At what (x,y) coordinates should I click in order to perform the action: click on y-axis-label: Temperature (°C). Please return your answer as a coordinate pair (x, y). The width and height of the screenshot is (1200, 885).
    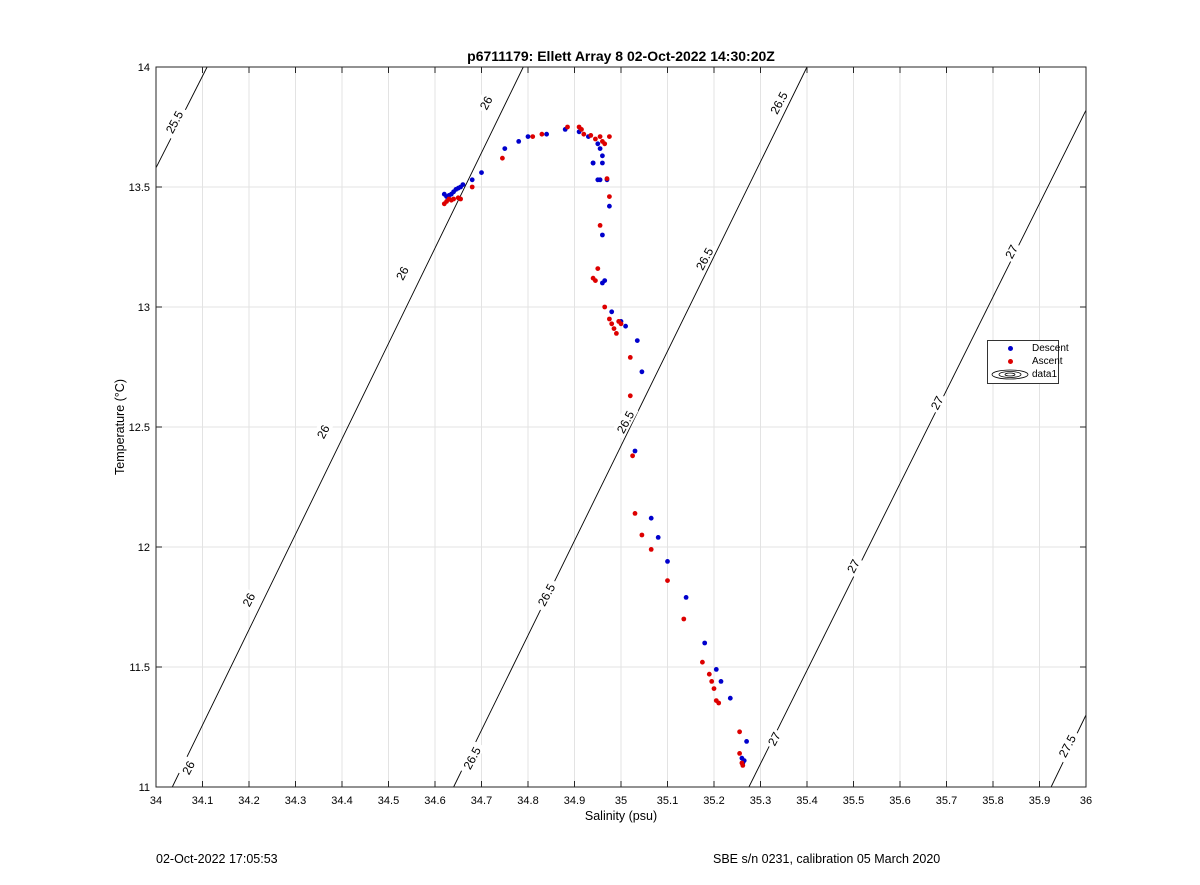
    Looking at the image, I should click on (120, 427).